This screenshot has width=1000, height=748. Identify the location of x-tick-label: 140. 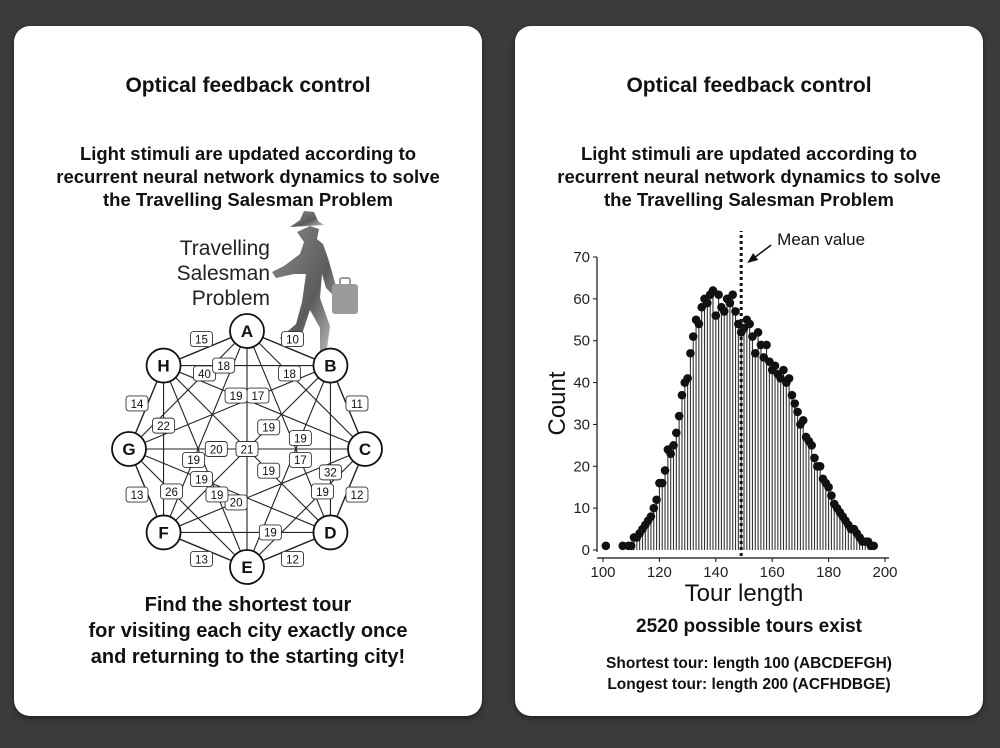
(715, 572).